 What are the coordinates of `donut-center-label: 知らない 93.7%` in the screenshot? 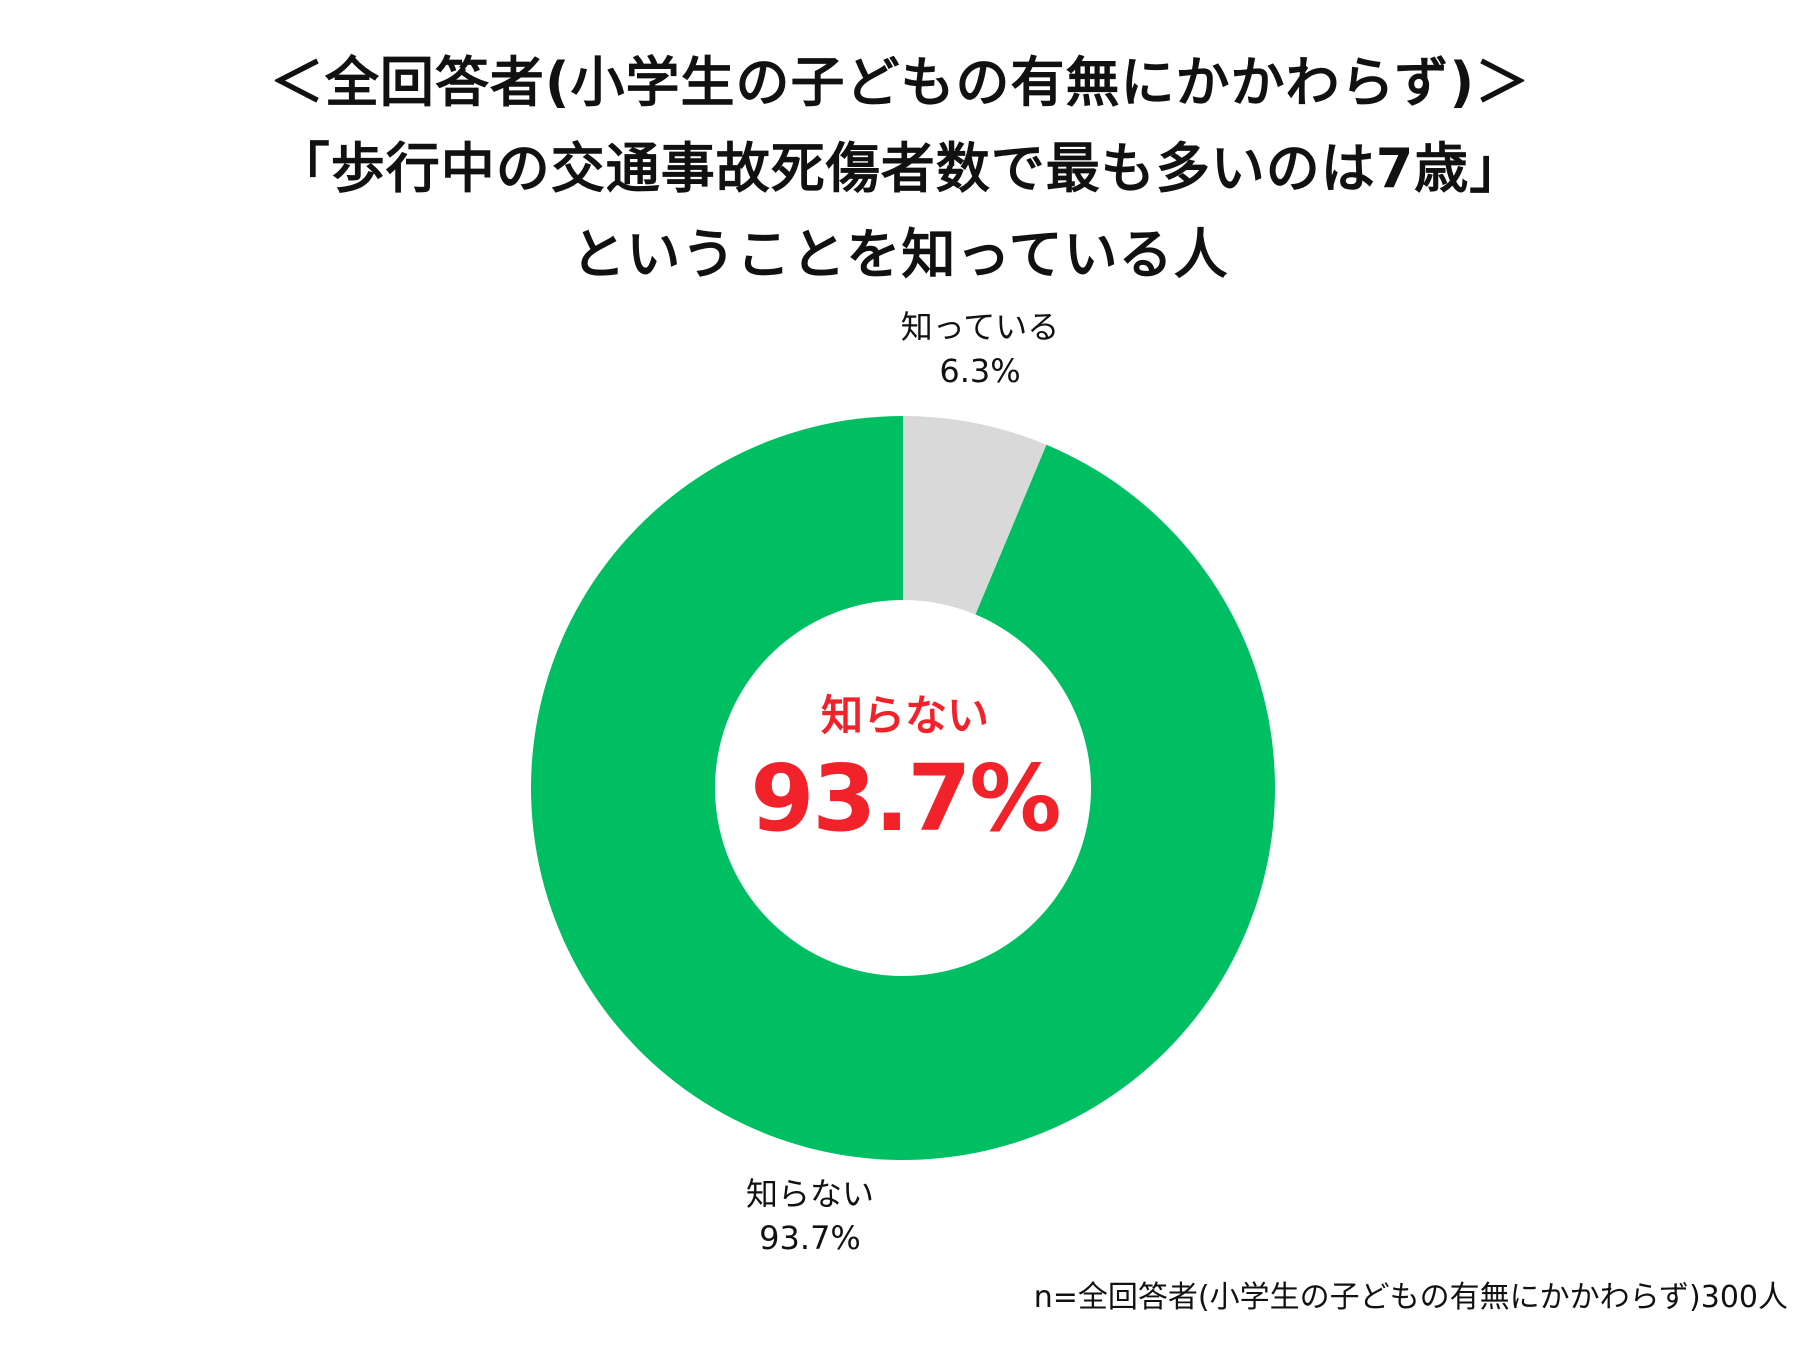 It's located at (905, 771).